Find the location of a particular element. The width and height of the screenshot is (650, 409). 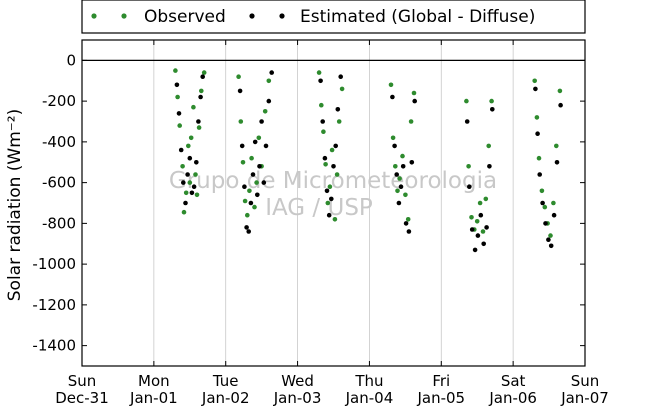

legend-frame is located at coordinates (333, 17).